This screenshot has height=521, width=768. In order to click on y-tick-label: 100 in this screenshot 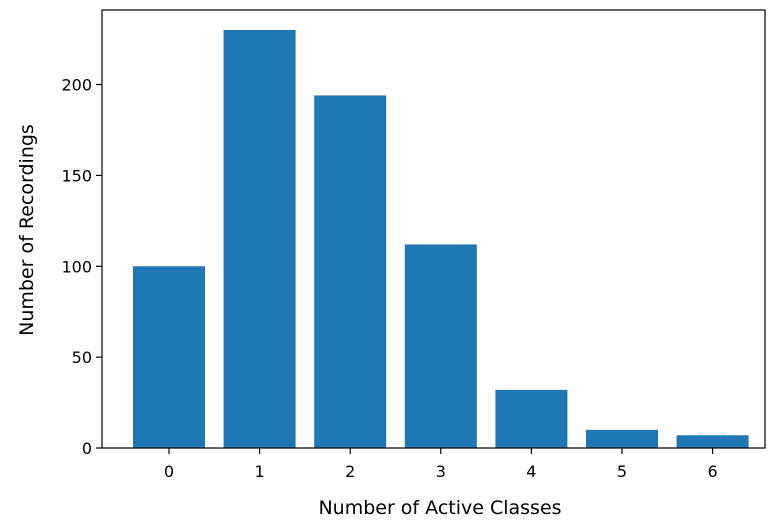, I will do `click(76, 266)`.